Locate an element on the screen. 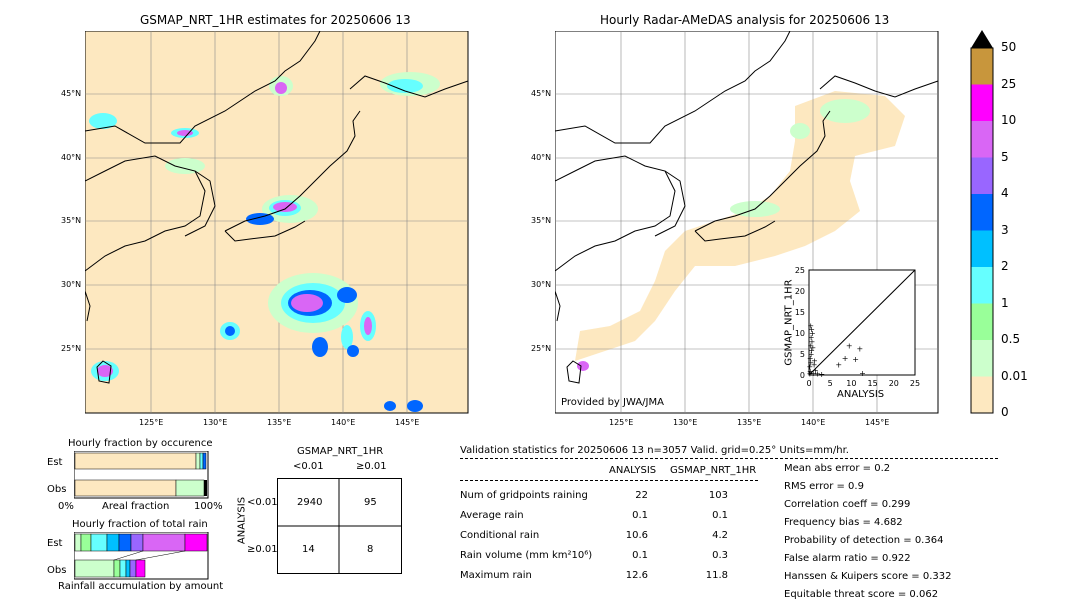 The height and width of the screenshot is (612, 1080). occurrence-axis-left: 0% is located at coordinates (66, 506).